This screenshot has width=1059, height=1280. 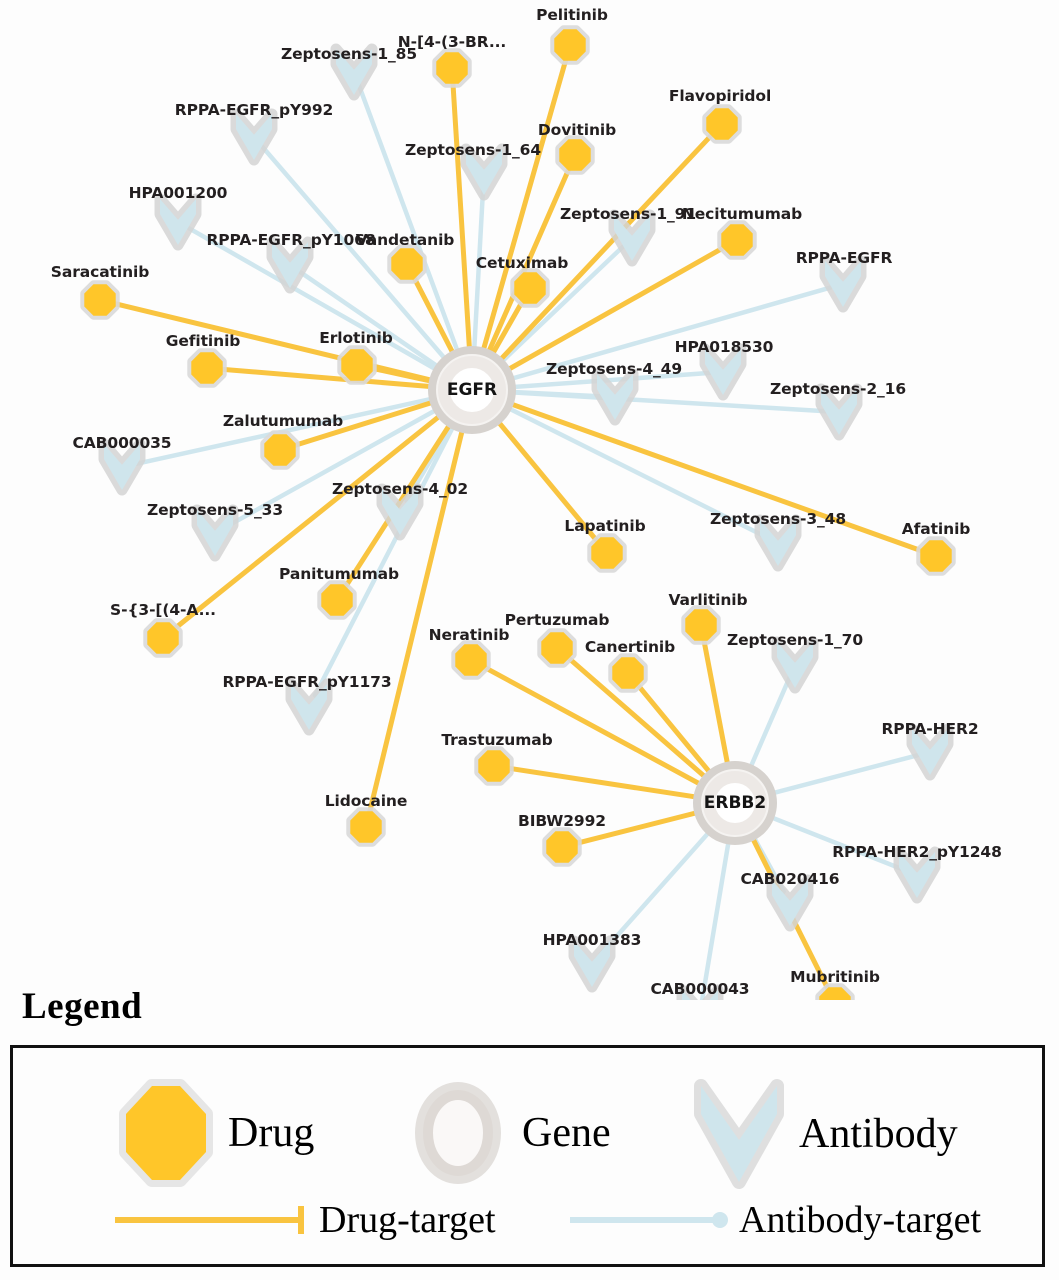 I want to click on gene-inner-ring, so click(x=472, y=390).